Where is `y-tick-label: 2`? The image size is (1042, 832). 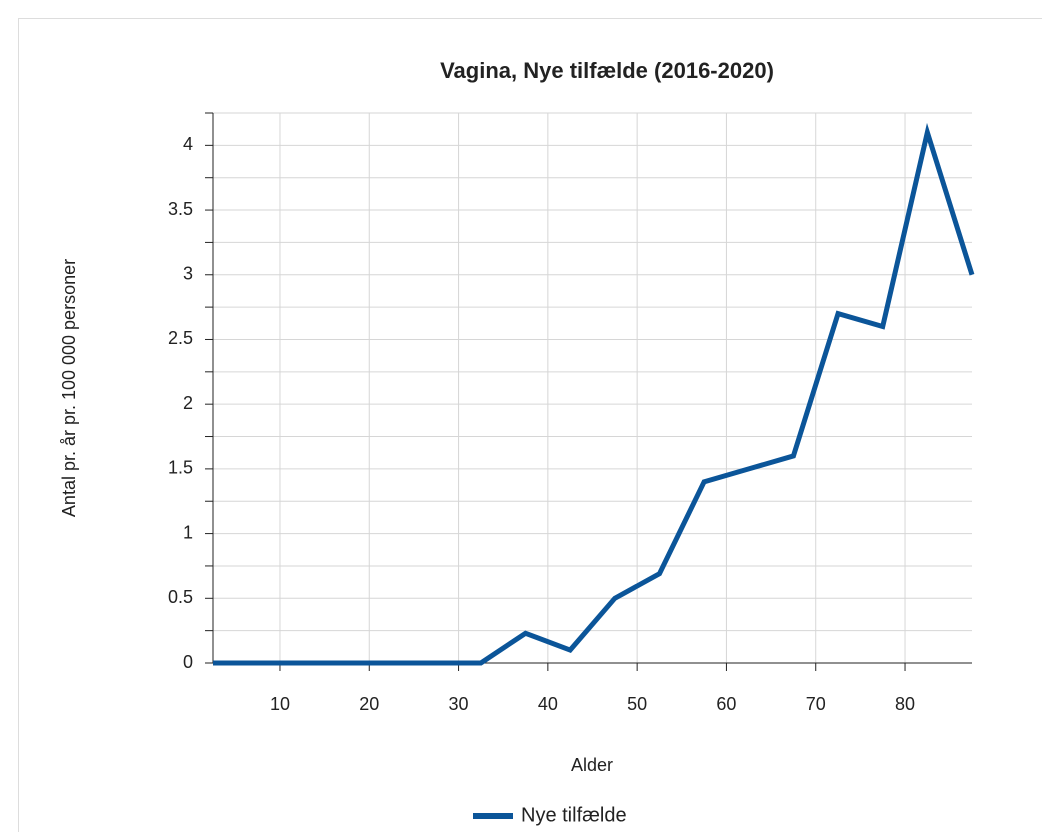
y-tick-label: 2 is located at coordinates (188, 403).